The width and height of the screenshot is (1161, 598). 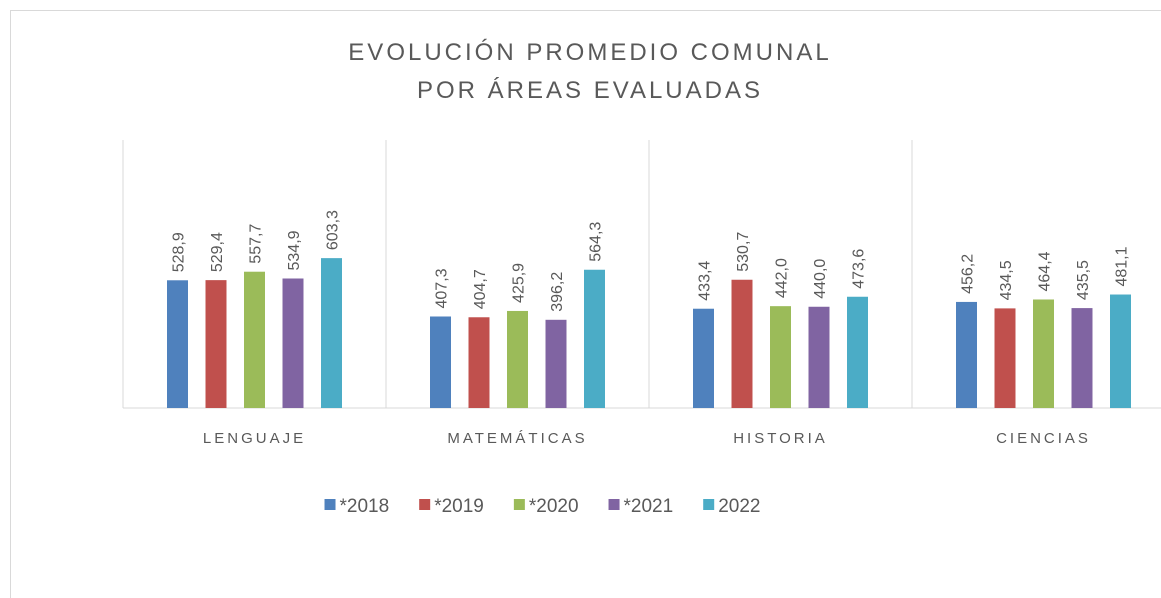 I want to click on data-label: 557,7, so click(x=256, y=244).